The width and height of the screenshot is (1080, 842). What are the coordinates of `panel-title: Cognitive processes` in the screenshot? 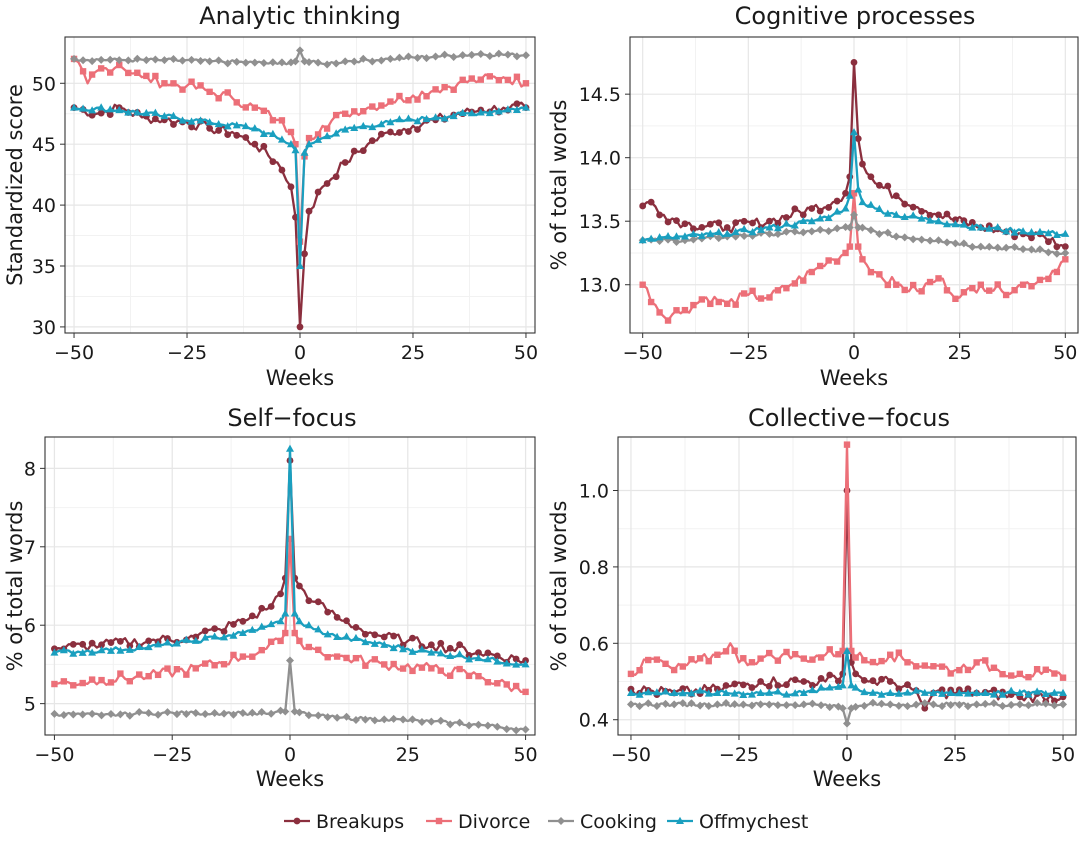 It's located at (855, 16).